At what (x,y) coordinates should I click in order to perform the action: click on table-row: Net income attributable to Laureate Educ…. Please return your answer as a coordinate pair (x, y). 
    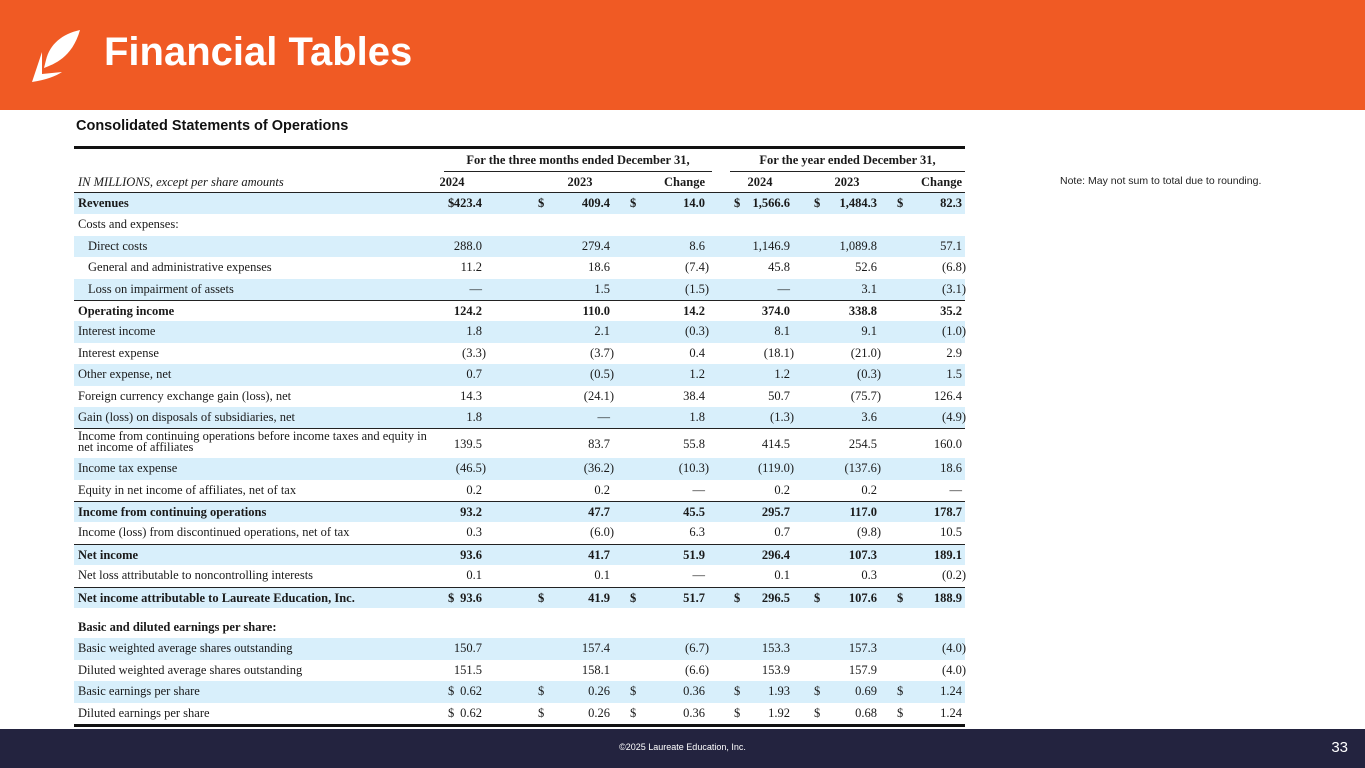
    Looking at the image, I should click on (519, 597).